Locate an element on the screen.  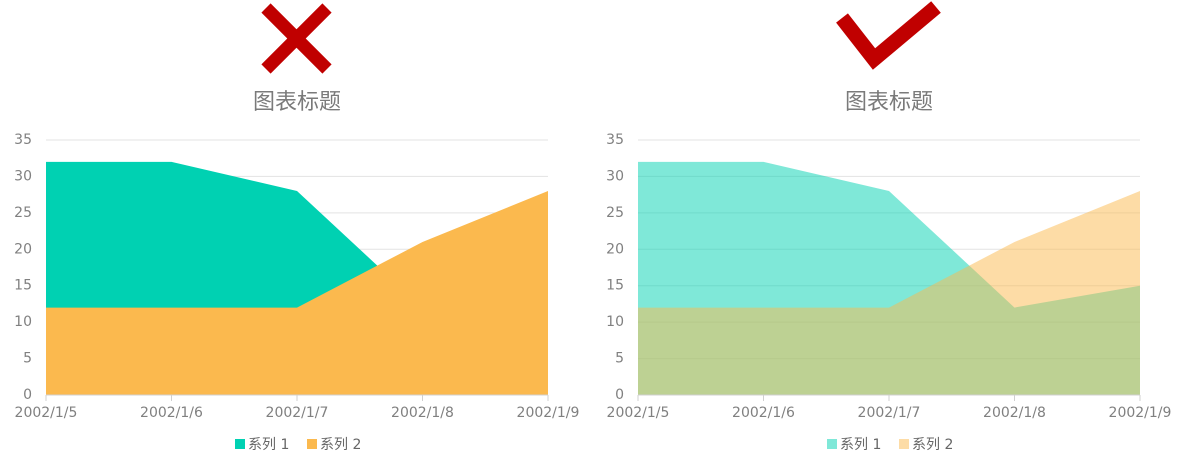
cross-stroke is located at coordinates (296, 38).